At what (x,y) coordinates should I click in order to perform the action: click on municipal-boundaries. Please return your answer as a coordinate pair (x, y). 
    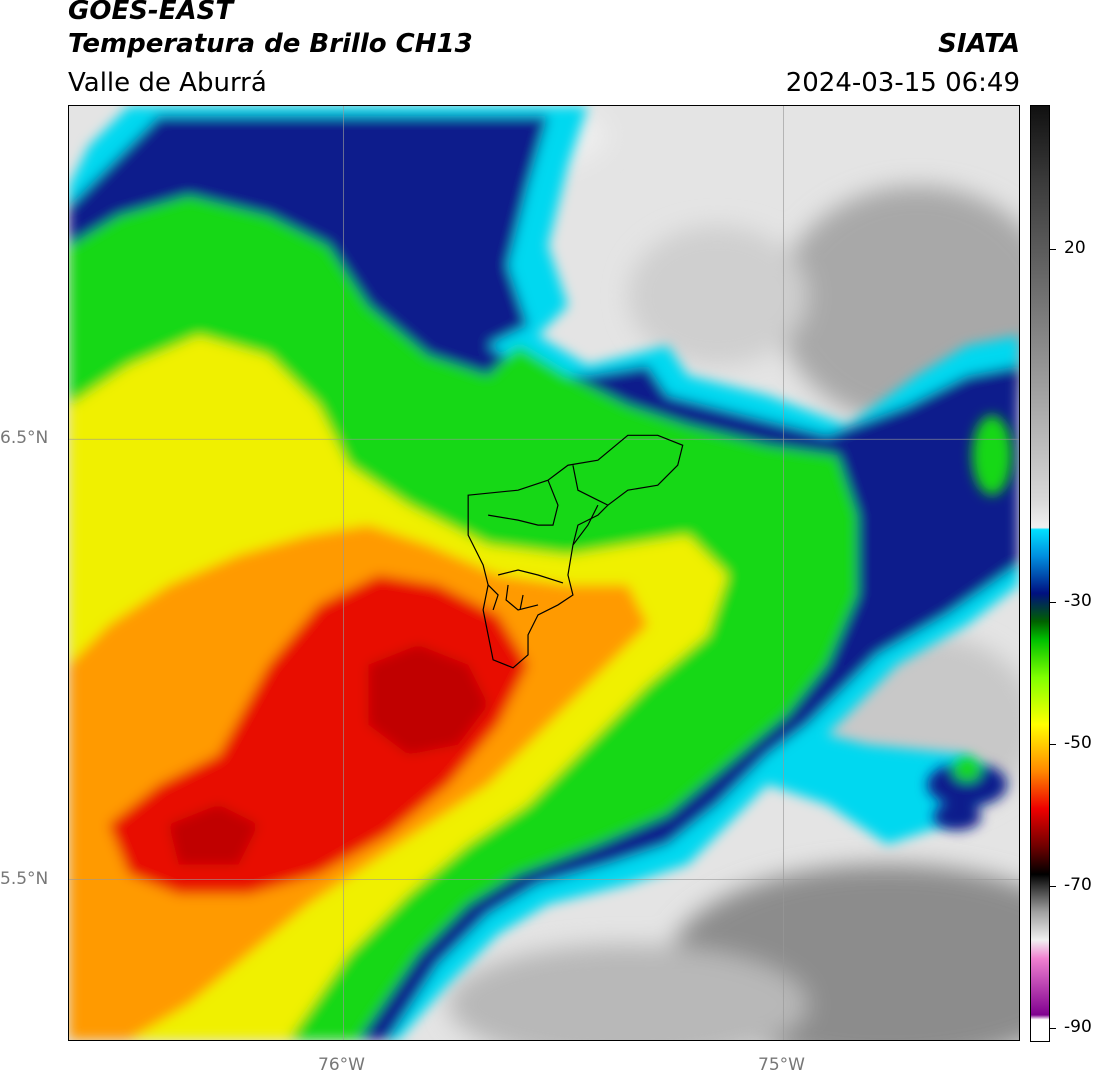
    Looking at the image, I should click on (575, 551).